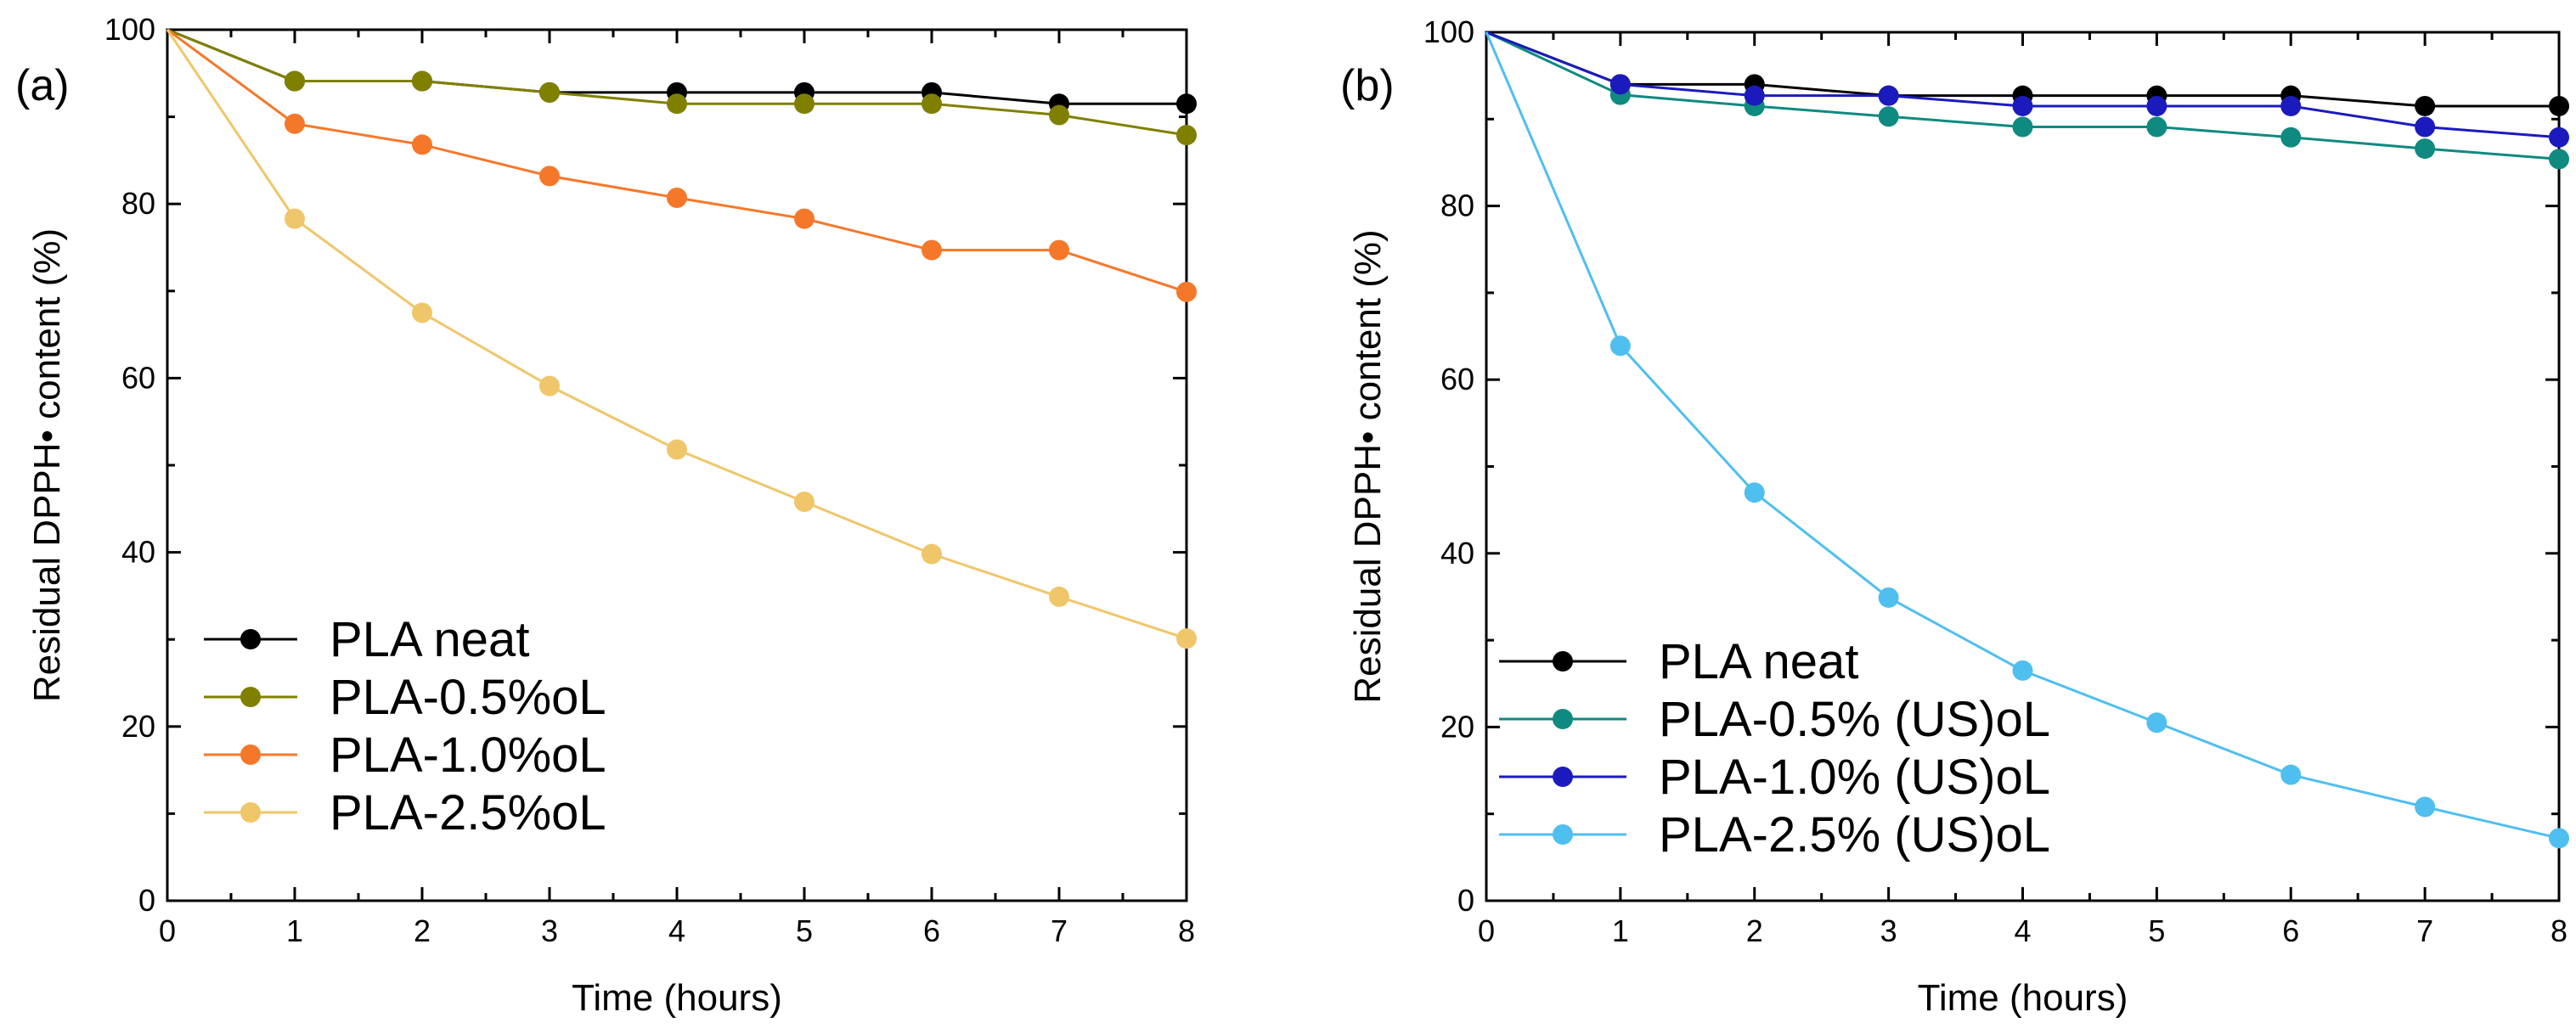 The width and height of the screenshot is (2576, 1034). What do you see at coordinates (1367, 85) in the screenshot?
I see `panel-label: (b)` at bounding box center [1367, 85].